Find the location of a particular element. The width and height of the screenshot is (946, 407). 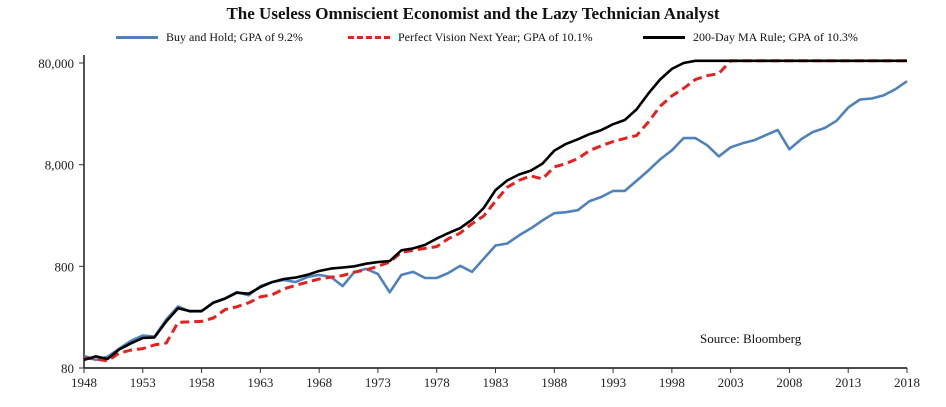

x-tick-label: 1998 is located at coordinates (672, 382).